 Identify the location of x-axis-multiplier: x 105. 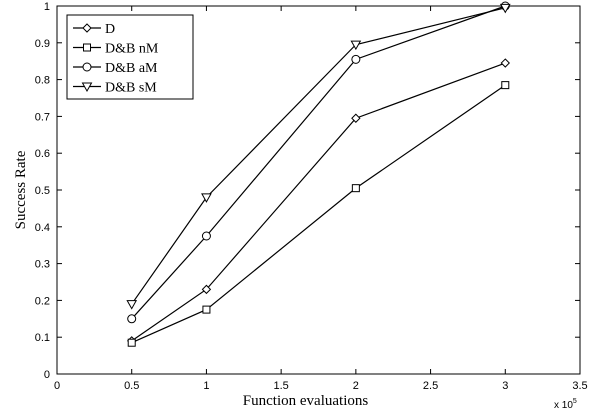
(565, 404).